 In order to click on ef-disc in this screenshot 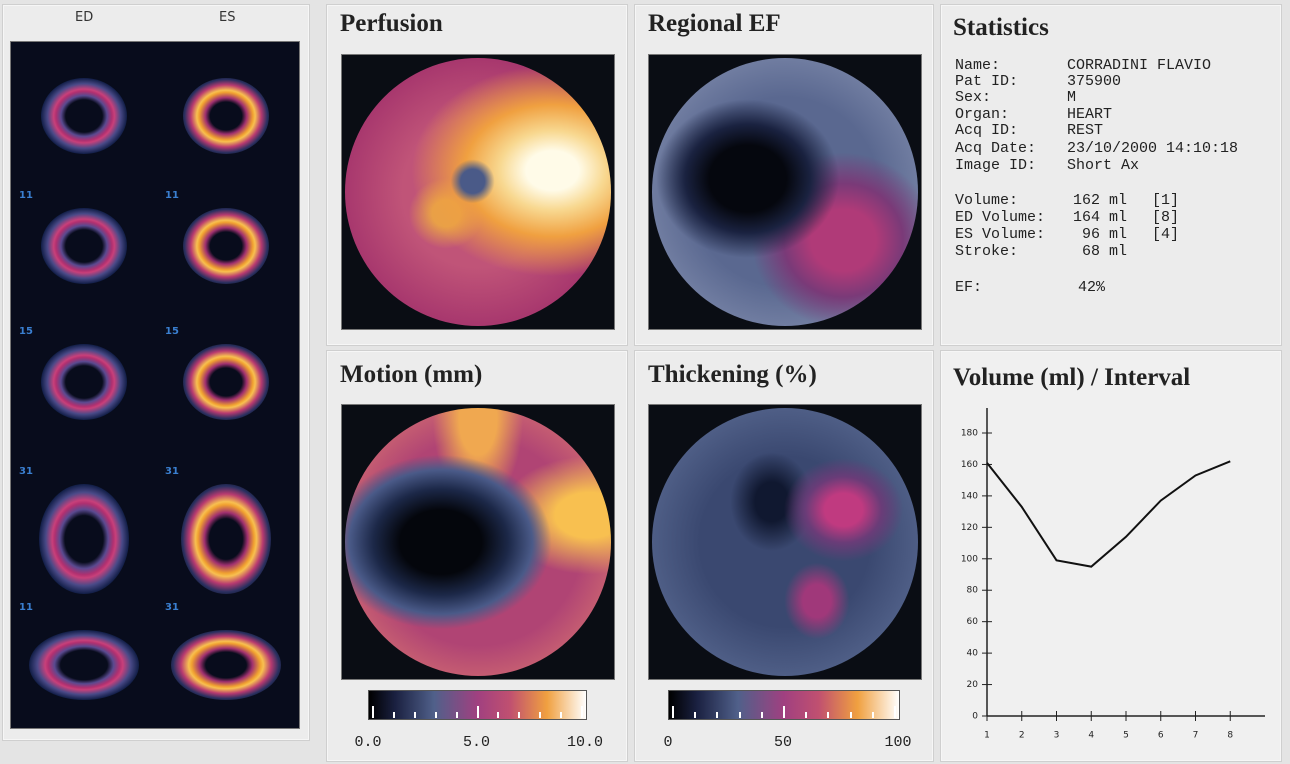, I will do `click(785, 192)`.